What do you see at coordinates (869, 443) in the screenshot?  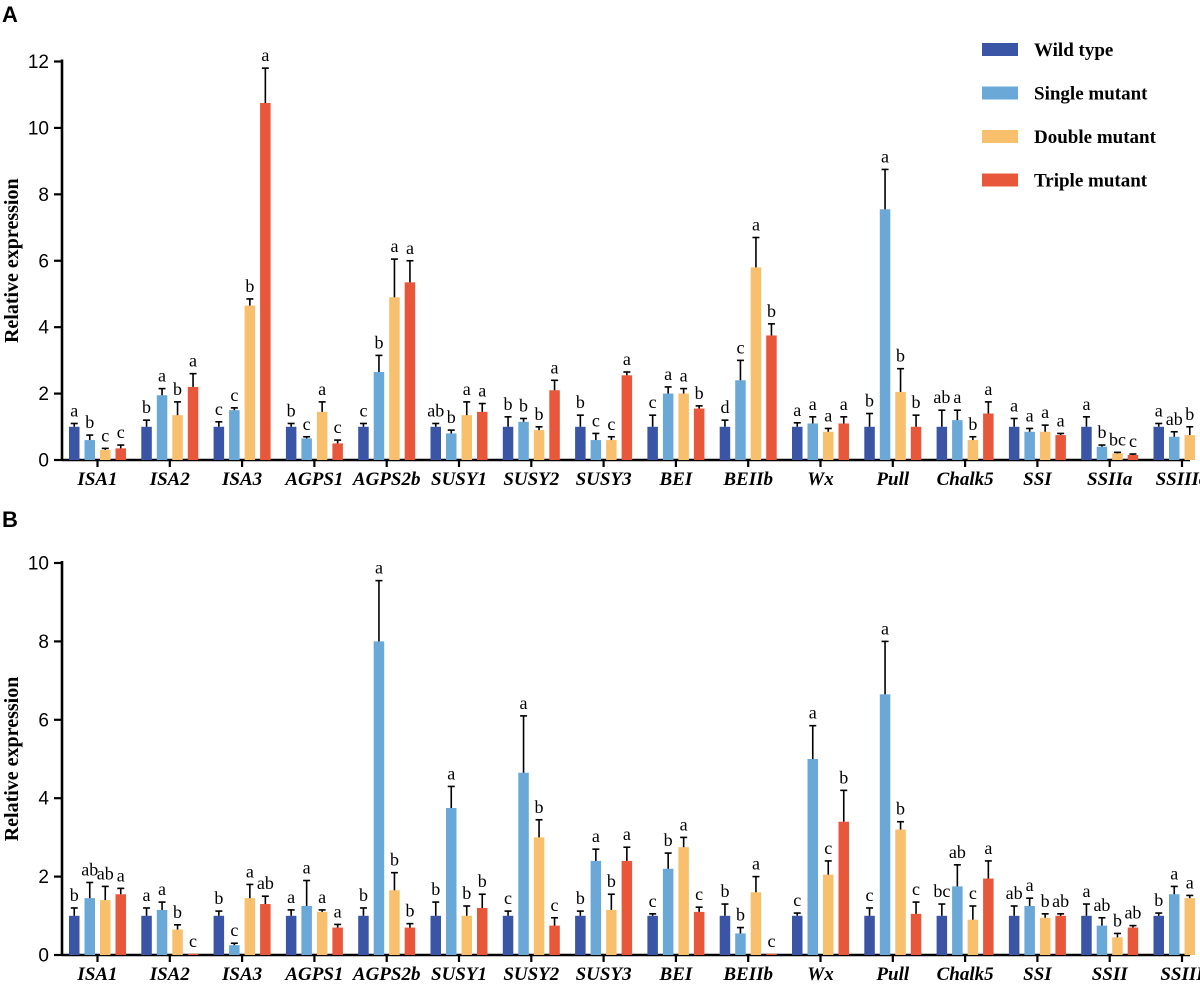 I see `panel-a-bar-wt-pull` at bounding box center [869, 443].